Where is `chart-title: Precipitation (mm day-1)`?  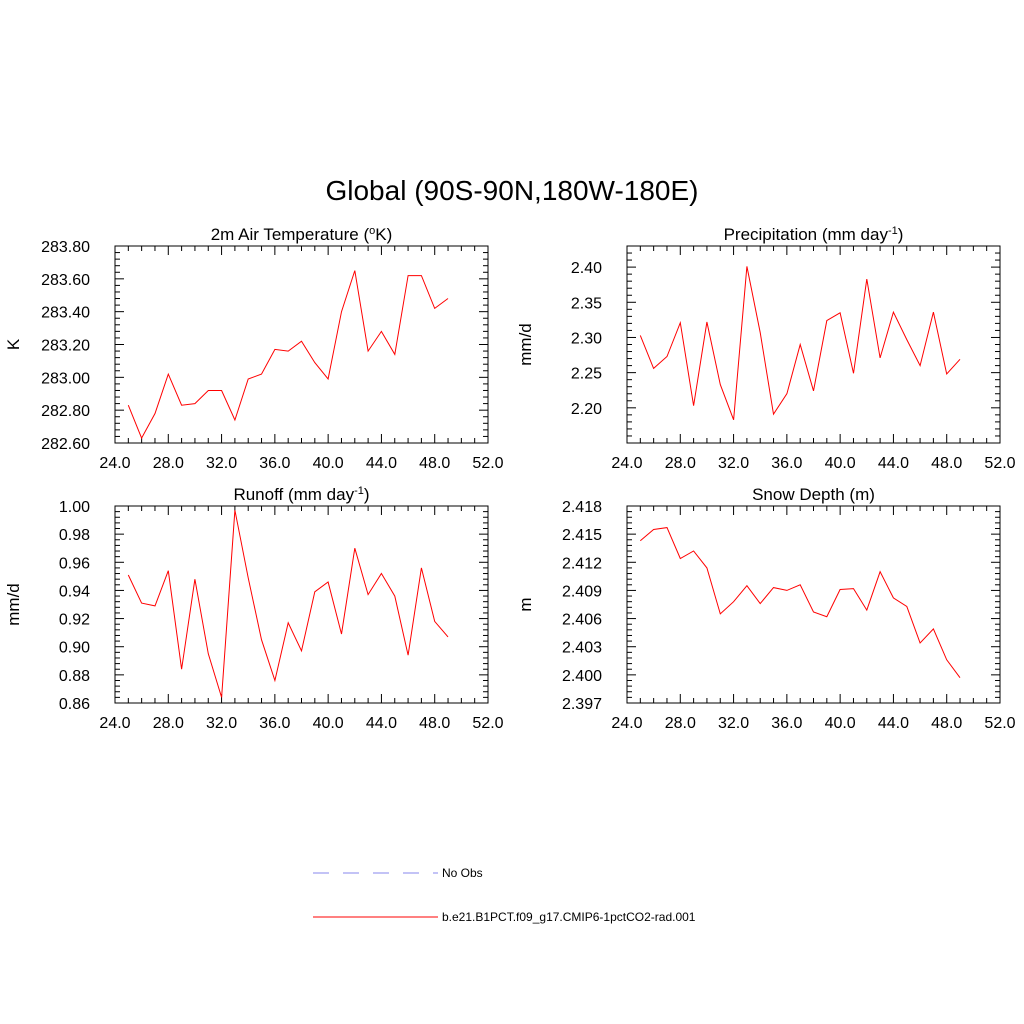
chart-title: Precipitation (mm day-1) is located at coordinates (814, 234).